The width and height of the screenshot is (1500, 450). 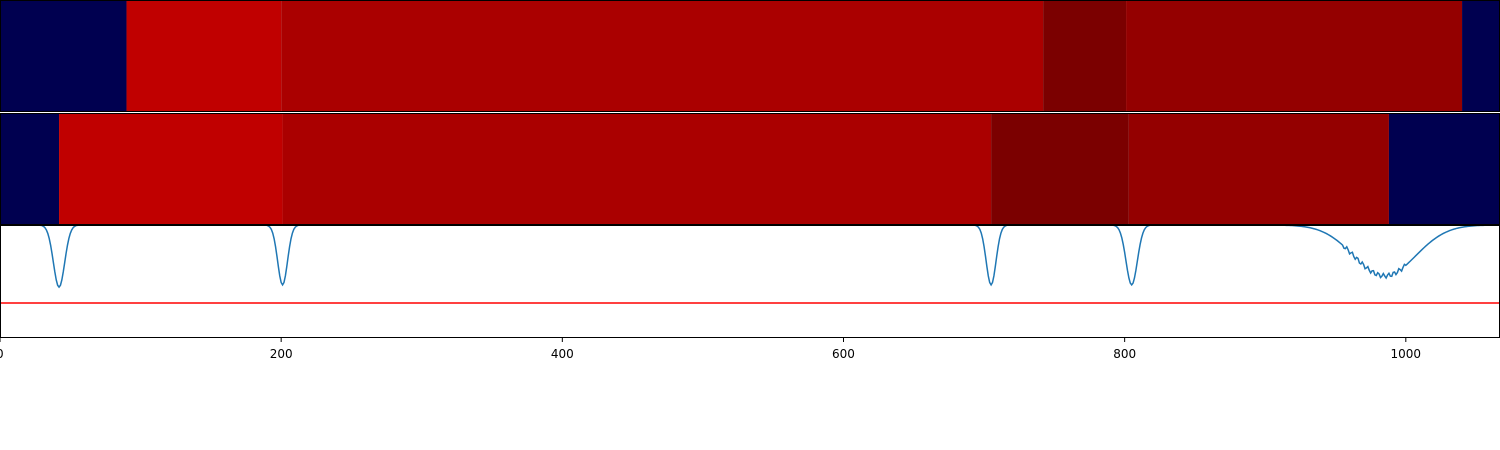 I want to click on signal-line, so click(x=750, y=256).